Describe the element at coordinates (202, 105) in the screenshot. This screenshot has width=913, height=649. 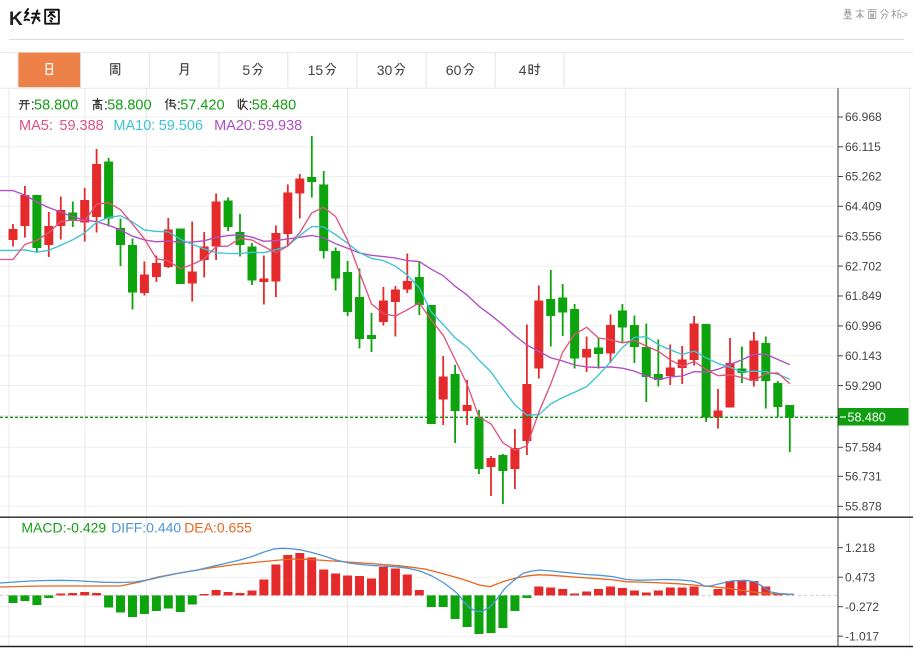
I see `svg-text: 57.420` at that location.